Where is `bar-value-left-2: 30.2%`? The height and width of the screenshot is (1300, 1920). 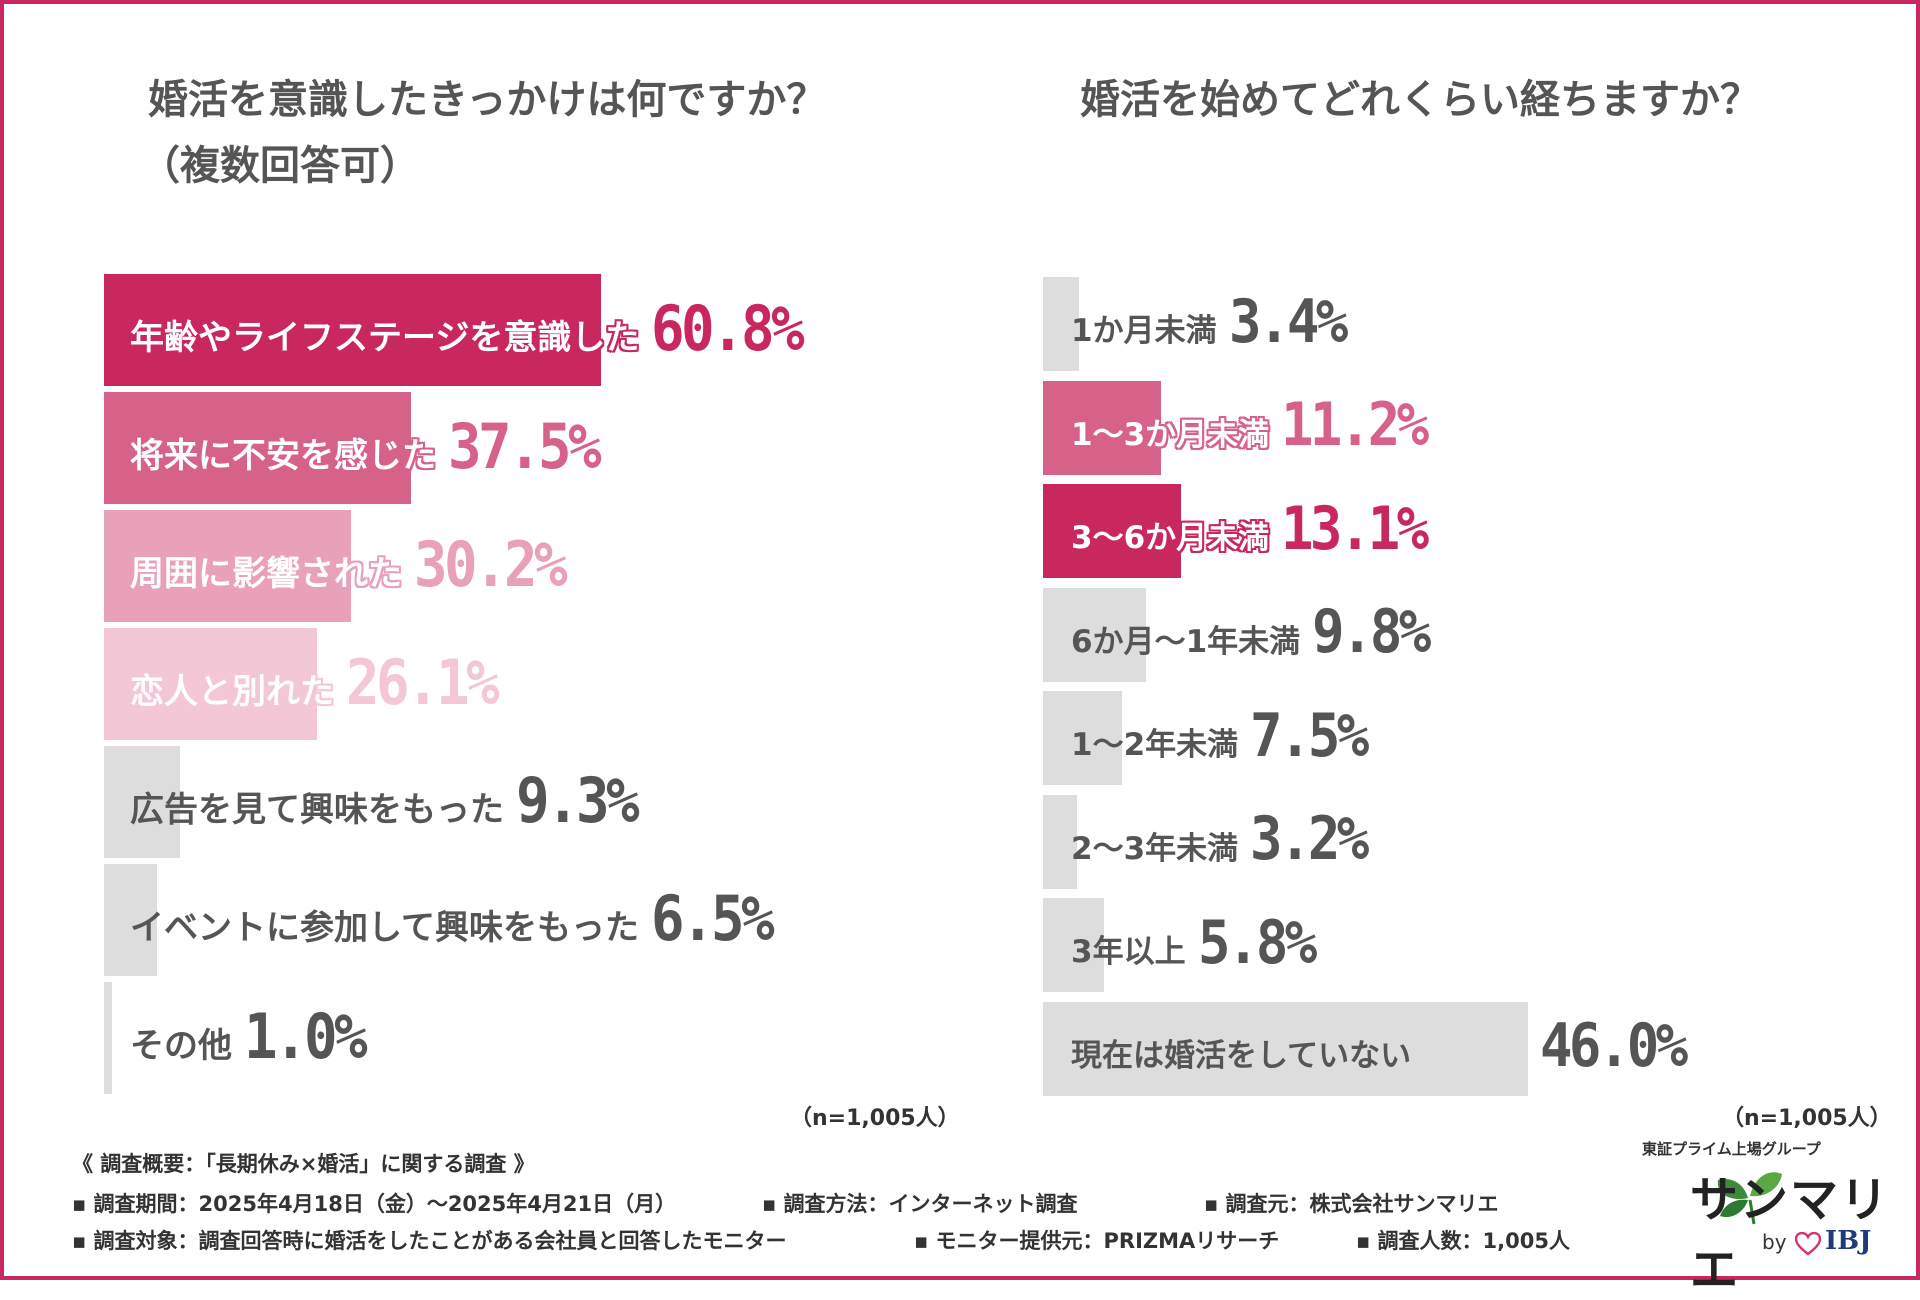
bar-value-left-2: 30.2% is located at coordinates (491, 564).